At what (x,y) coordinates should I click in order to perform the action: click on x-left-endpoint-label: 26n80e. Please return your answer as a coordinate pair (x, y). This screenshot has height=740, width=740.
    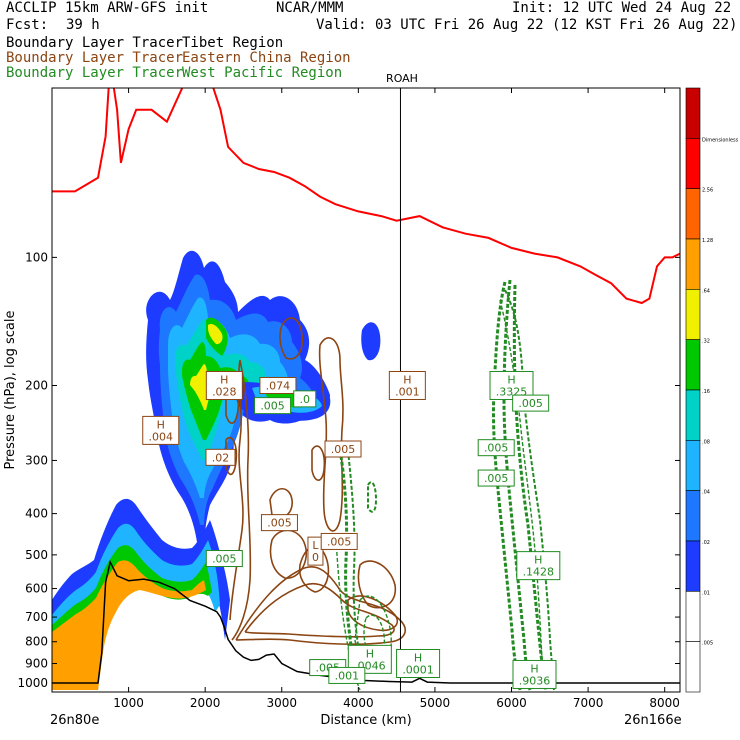
    Looking at the image, I should click on (74, 720).